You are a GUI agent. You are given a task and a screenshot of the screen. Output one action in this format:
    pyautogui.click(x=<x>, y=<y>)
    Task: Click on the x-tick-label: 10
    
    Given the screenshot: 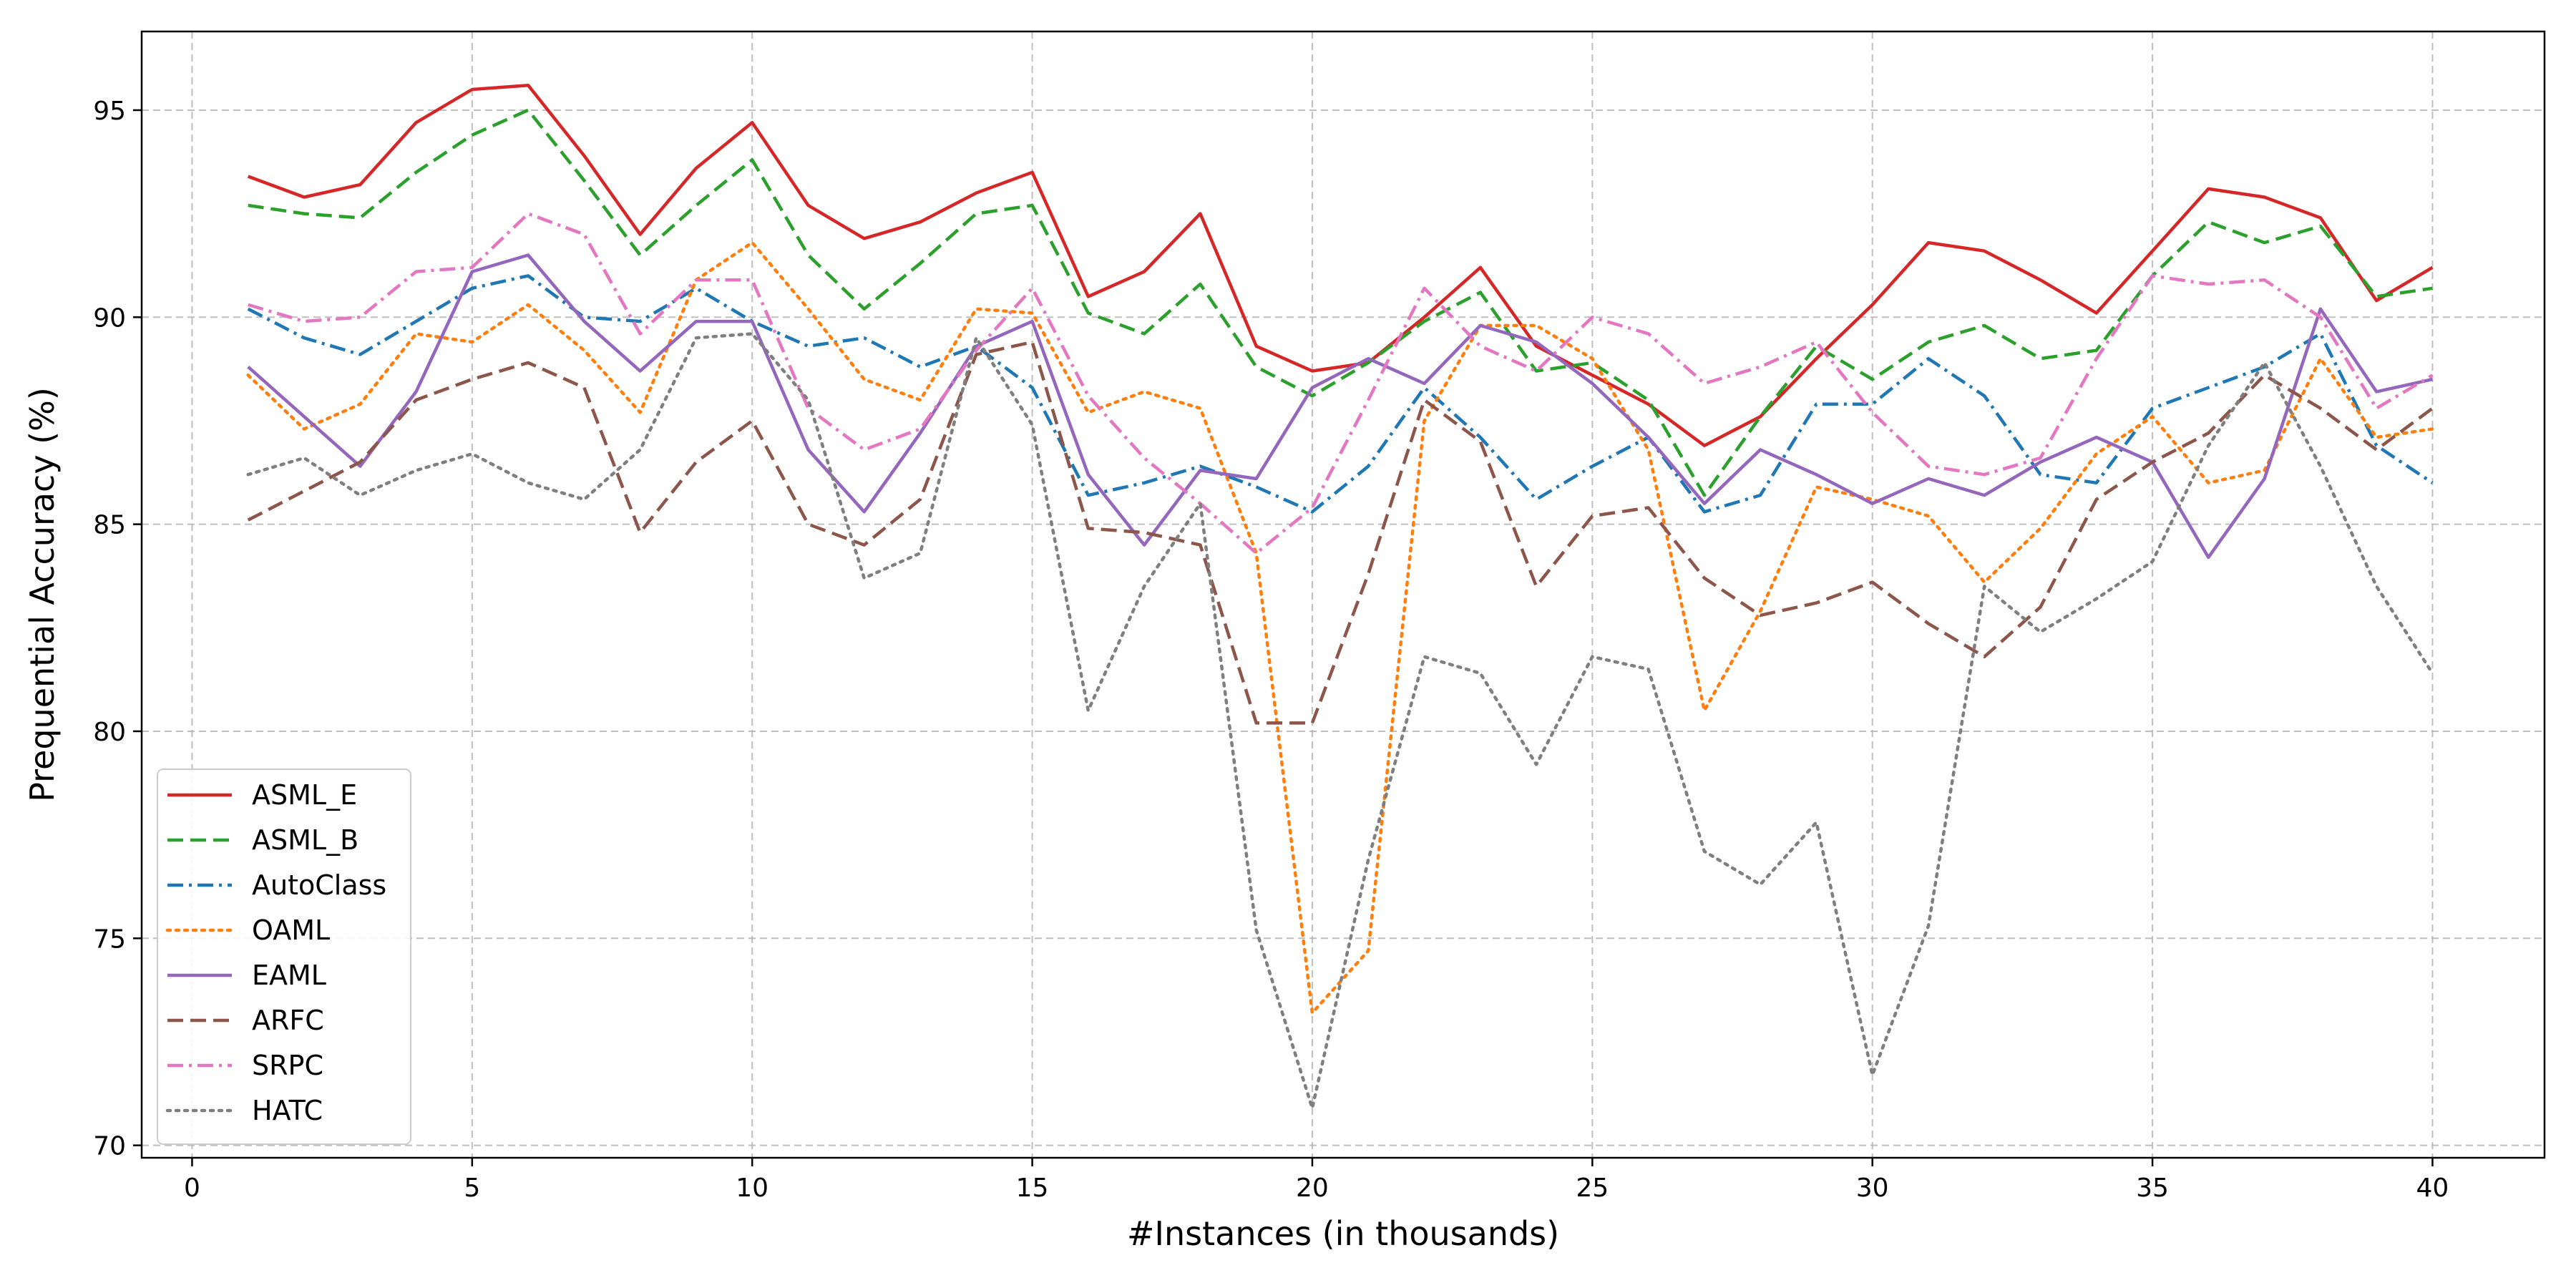 What is the action you would take?
    pyautogui.click(x=752, y=1188)
    